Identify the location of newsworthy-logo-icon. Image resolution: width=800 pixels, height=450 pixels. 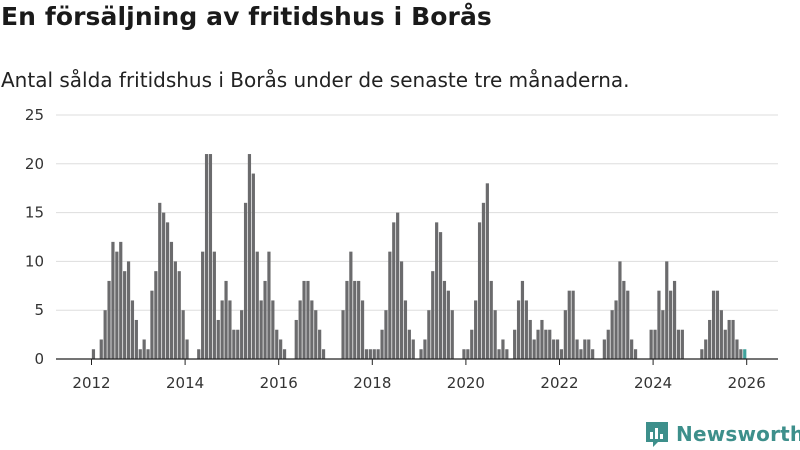
(657, 434).